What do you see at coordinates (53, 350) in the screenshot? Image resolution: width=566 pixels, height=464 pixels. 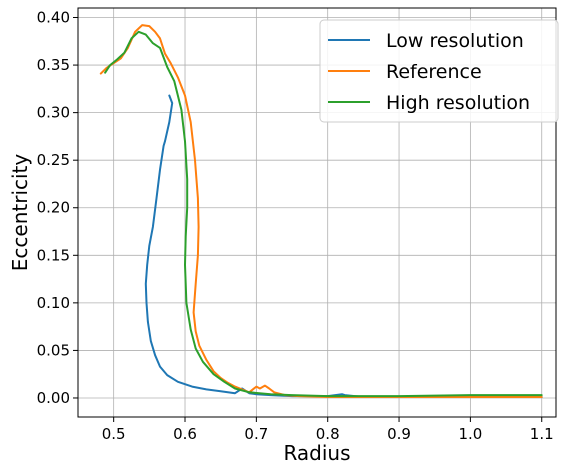 I see `y-tick-label: 0.05` at bounding box center [53, 350].